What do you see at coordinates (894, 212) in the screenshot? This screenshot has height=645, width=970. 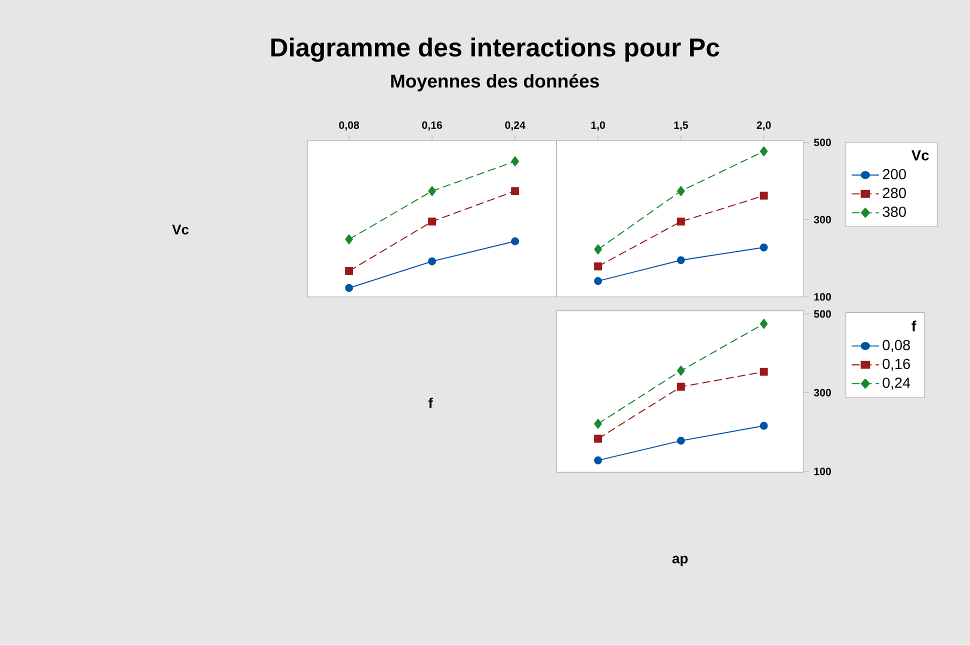 I see `legend-label: 380` at bounding box center [894, 212].